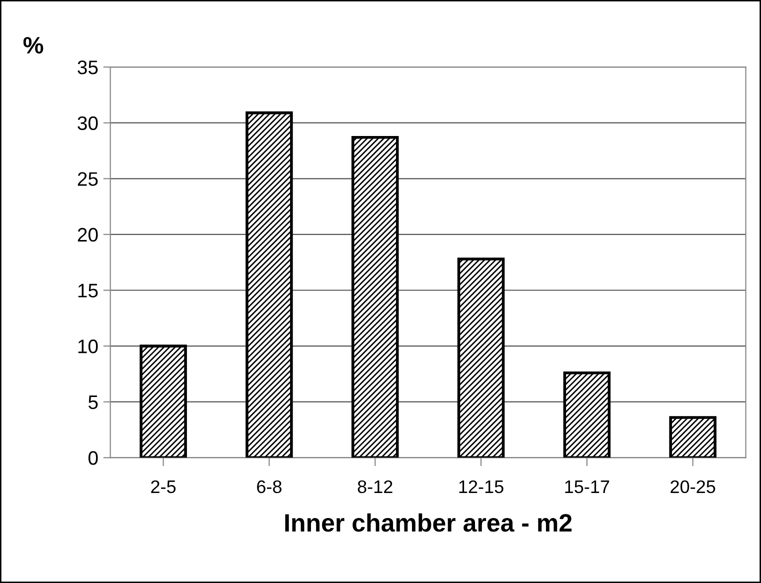  Describe the element at coordinates (375, 487) in the screenshot. I see `x-tick-label: 8-12` at that location.